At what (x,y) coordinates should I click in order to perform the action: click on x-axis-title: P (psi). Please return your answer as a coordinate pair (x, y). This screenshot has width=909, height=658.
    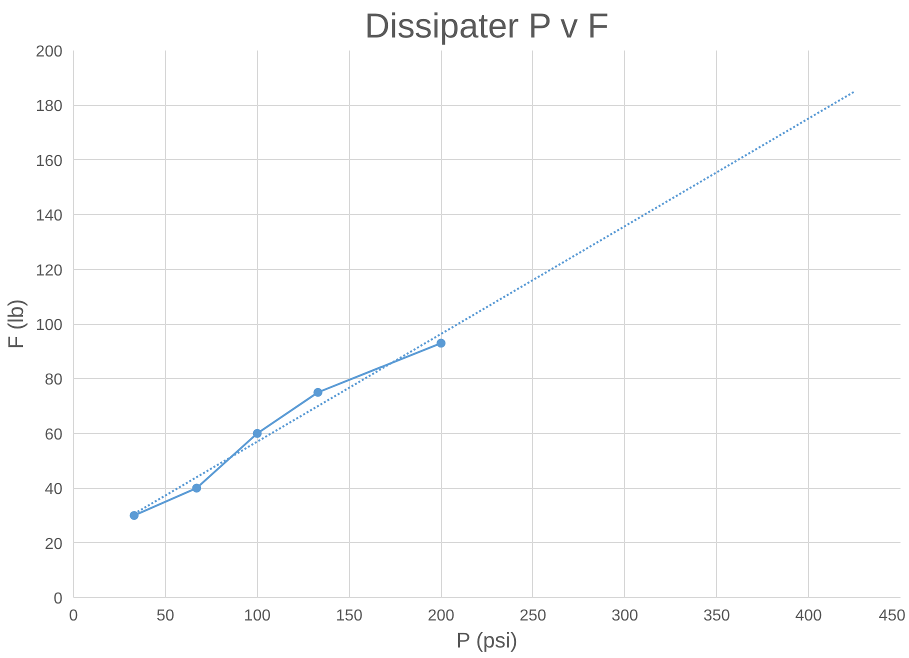
    Looking at the image, I should click on (487, 640).